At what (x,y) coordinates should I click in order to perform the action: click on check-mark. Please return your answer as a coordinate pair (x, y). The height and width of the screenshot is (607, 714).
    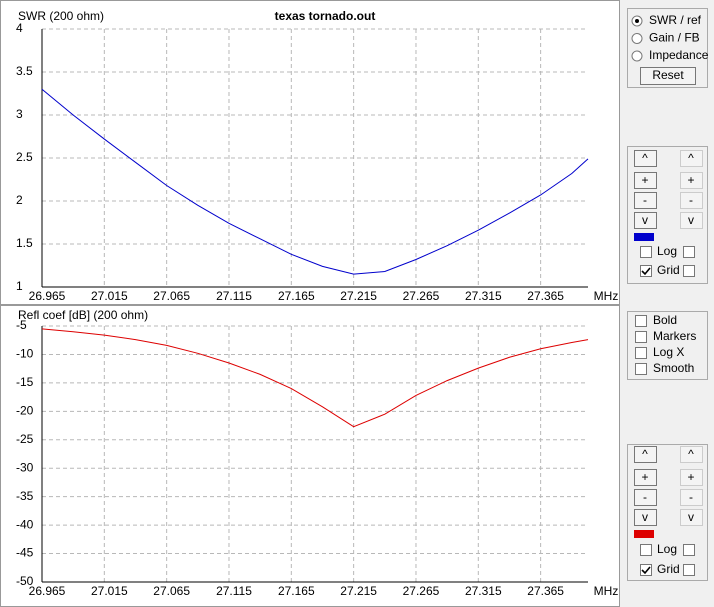
    Looking at the image, I should click on (646, 271).